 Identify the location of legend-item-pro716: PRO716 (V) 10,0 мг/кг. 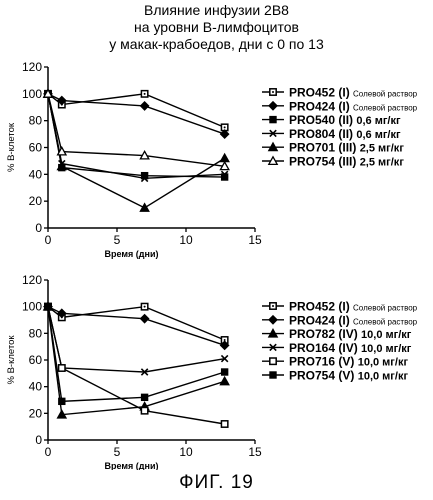
(335, 362).